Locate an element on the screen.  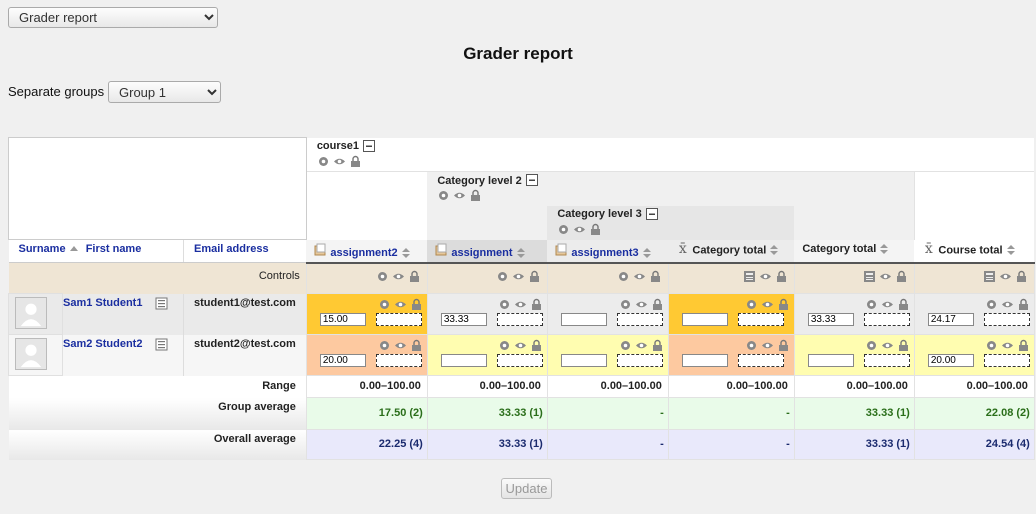
student-name: Sam1 Student1 is located at coordinates (103, 302).